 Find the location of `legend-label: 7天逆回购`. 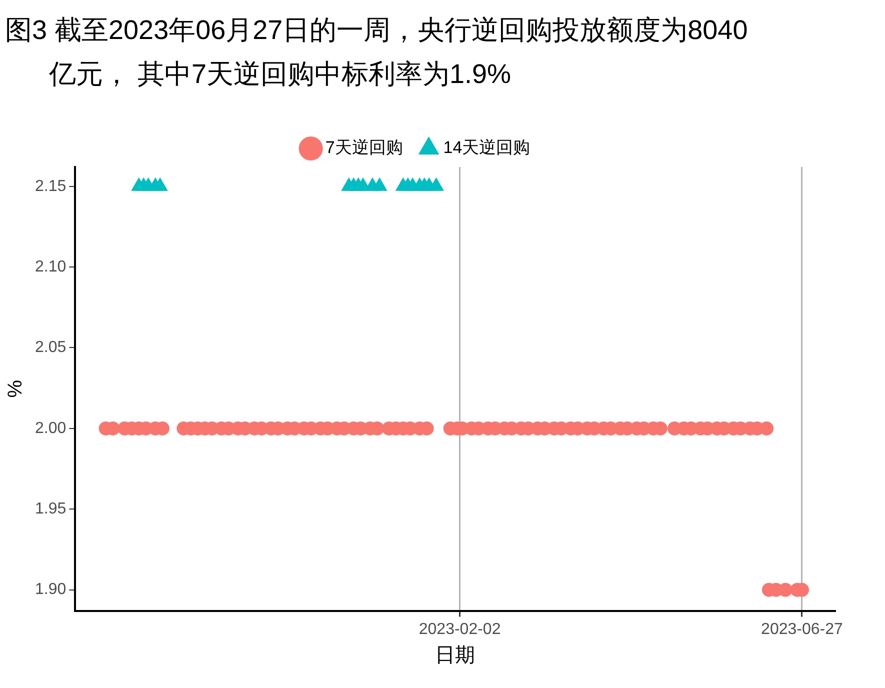

legend-label: 7天逆回购 is located at coordinates (364, 148).